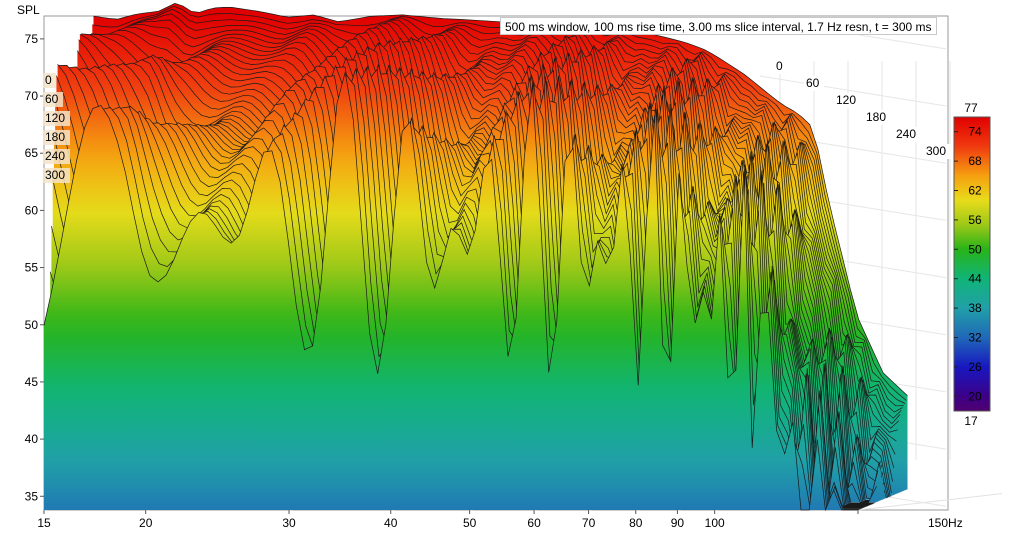  I want to click on colorscale-tick-label: 44, so click(975, 279).